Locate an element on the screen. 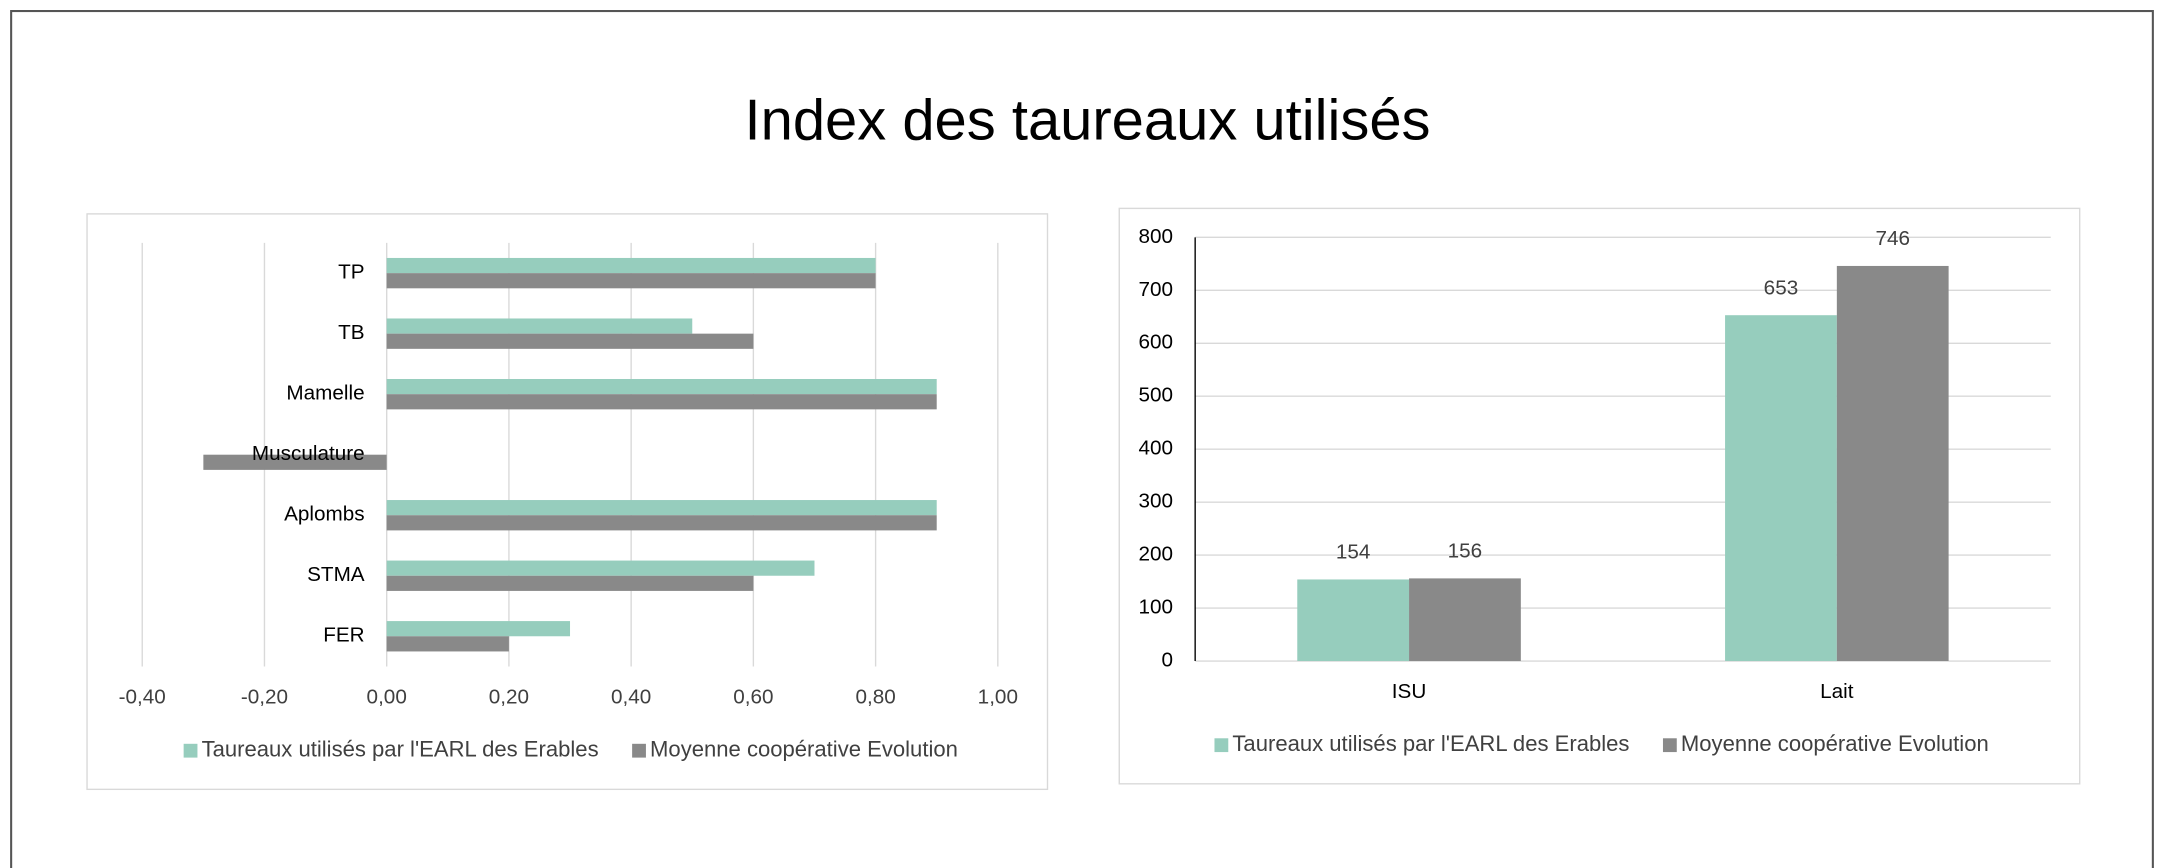 The width and height of the screenshot is (2164, 868). data-label: 653 is located at coordinates (1781, 287).